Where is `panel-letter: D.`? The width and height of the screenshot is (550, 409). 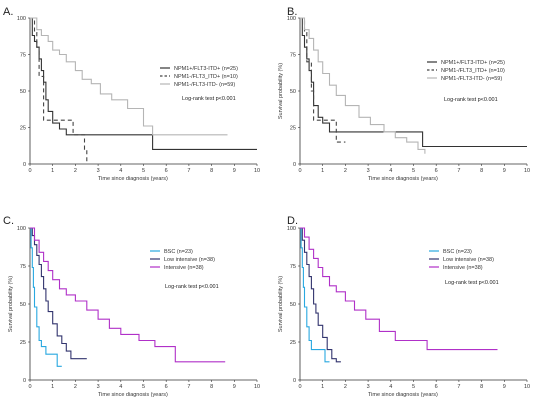 panel-letter: D. is located at coordinates (292, 221).